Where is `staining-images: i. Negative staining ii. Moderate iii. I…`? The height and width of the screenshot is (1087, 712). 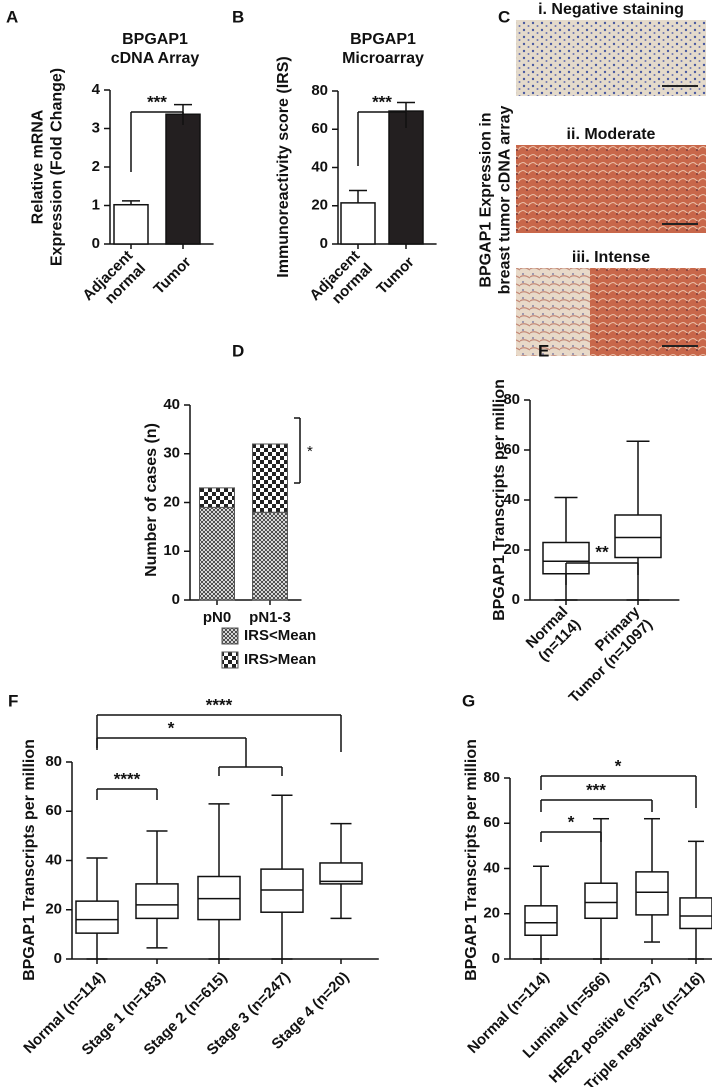
staining-images: i. Negative staining ii. Moderate iii. I… is located at coordinates (611, 178).